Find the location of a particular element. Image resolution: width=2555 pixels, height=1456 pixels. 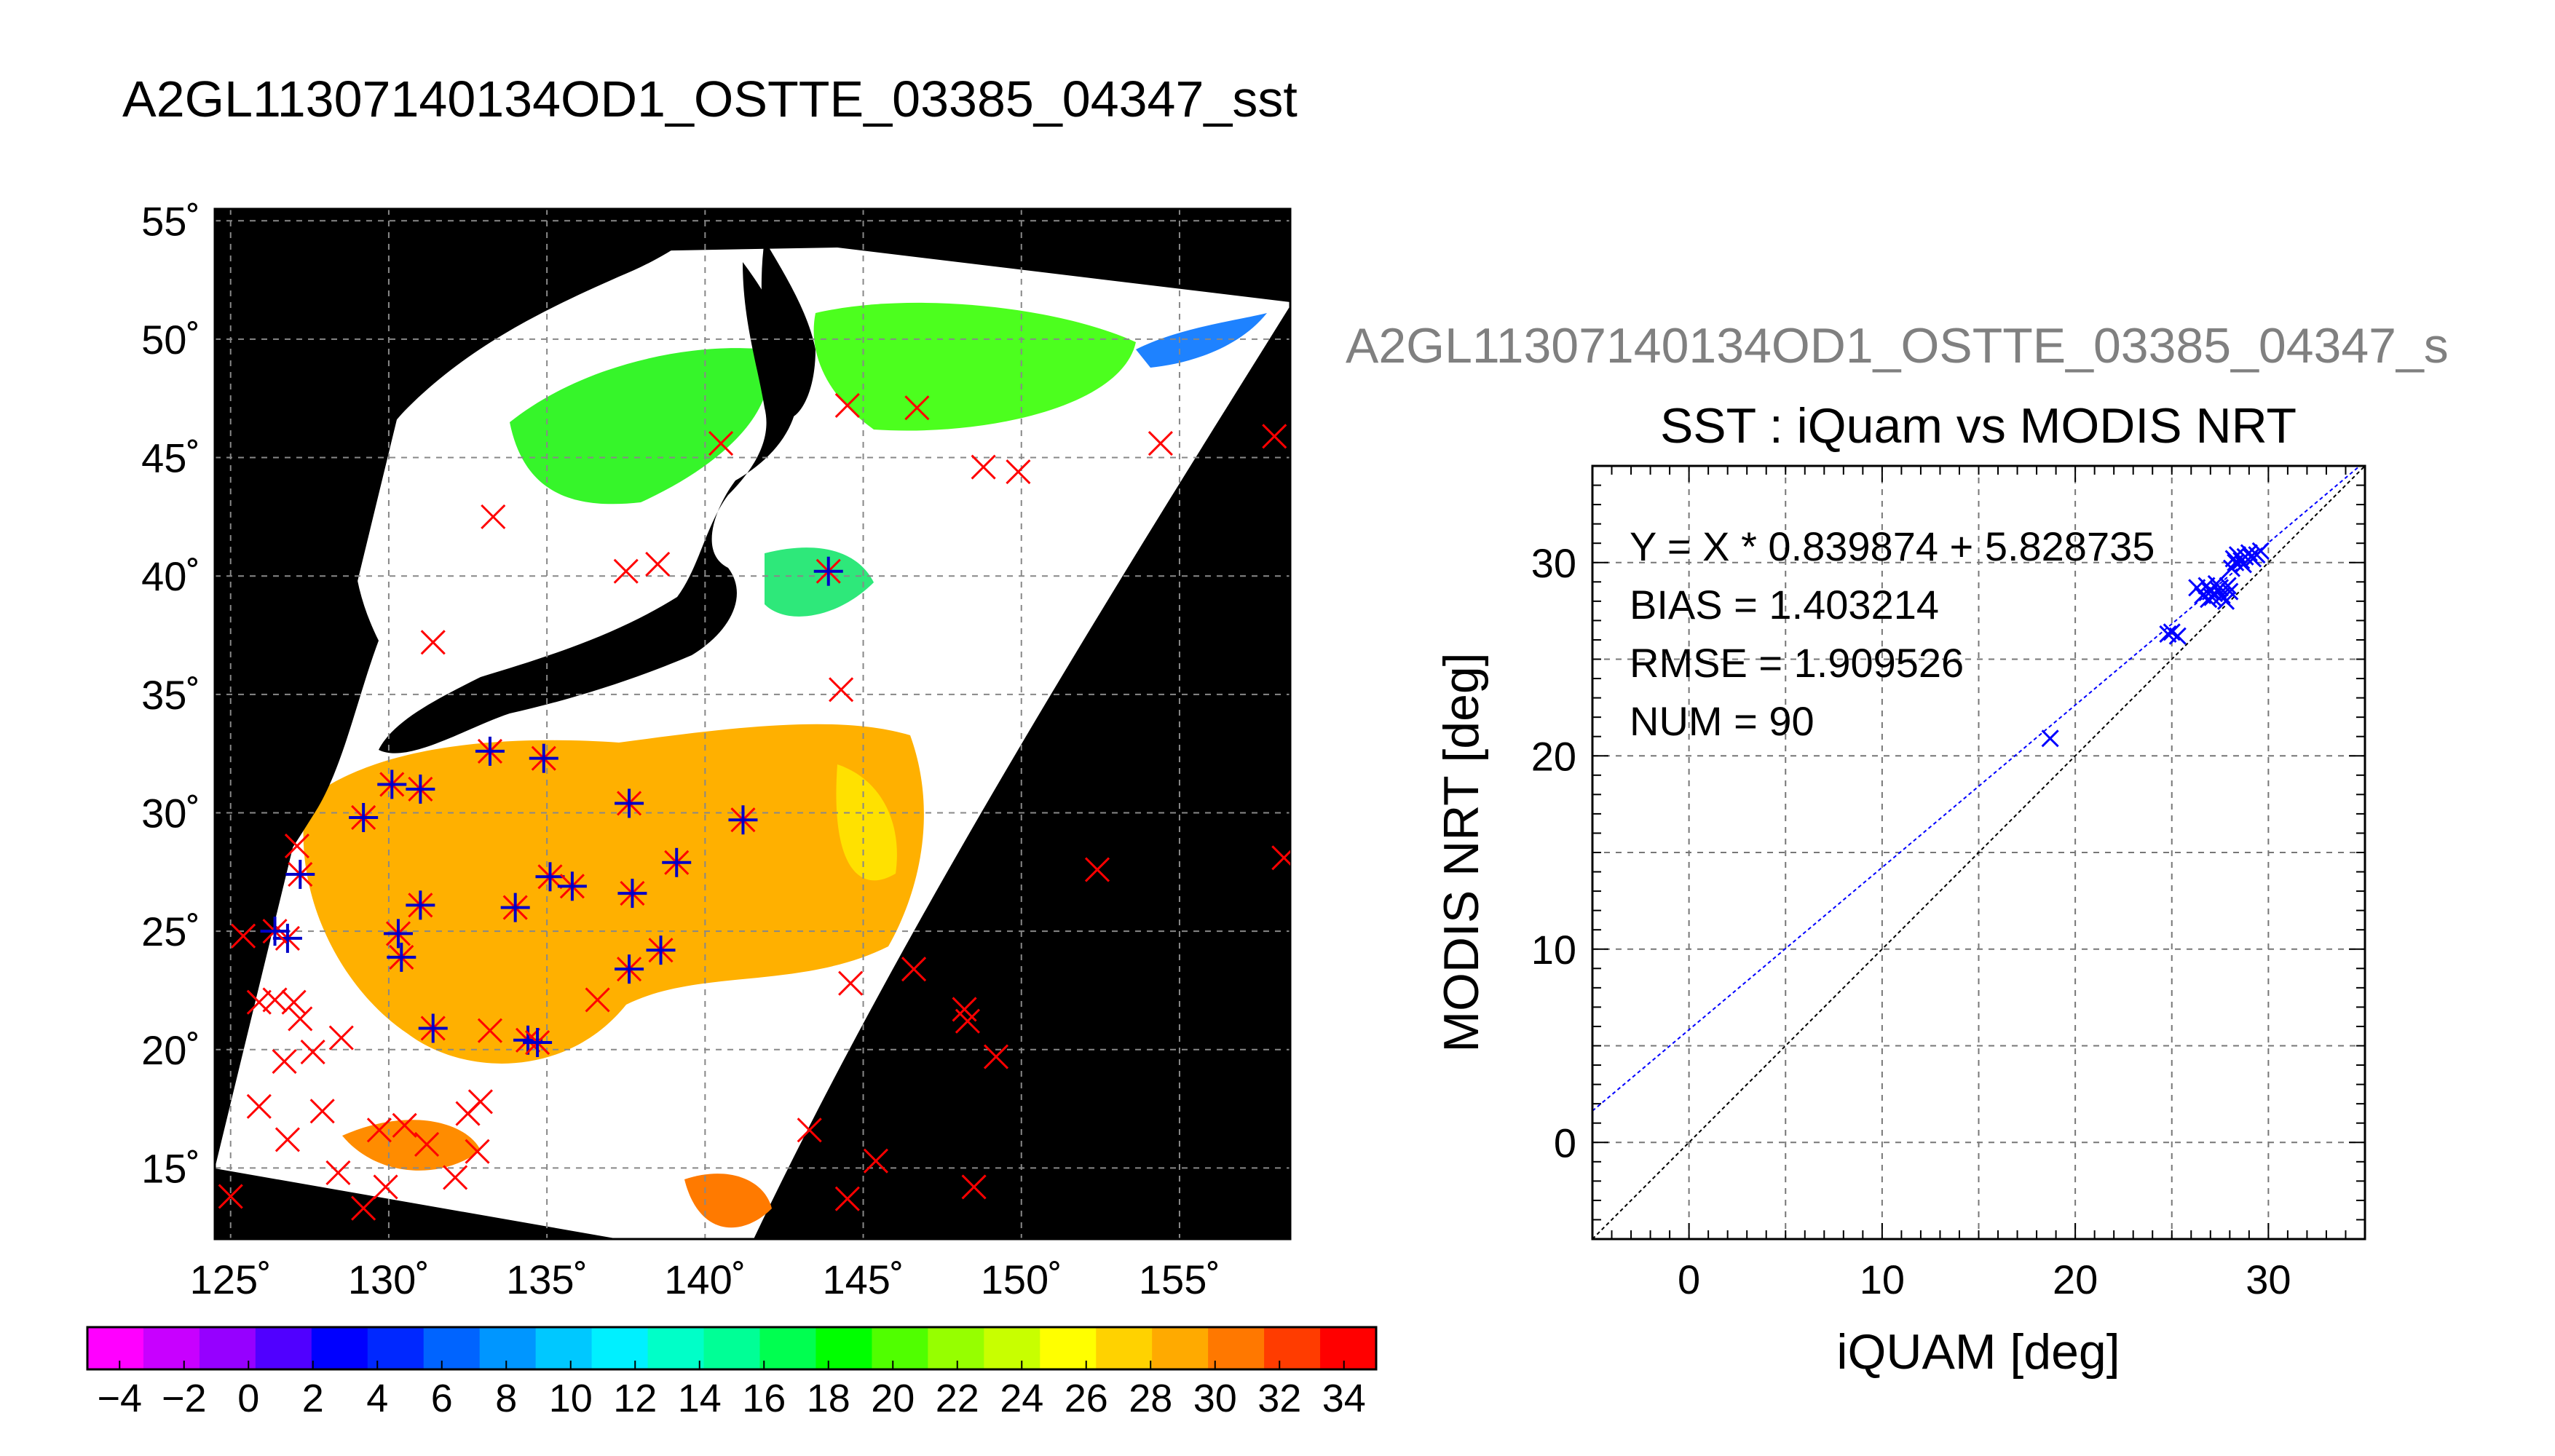

map-y-tick-labels: 15˚ 20˚ 25˚ 30˚ 35˚ 40˚ 45˚ 50˚ 55˚ is located at coordinates (170, 694).